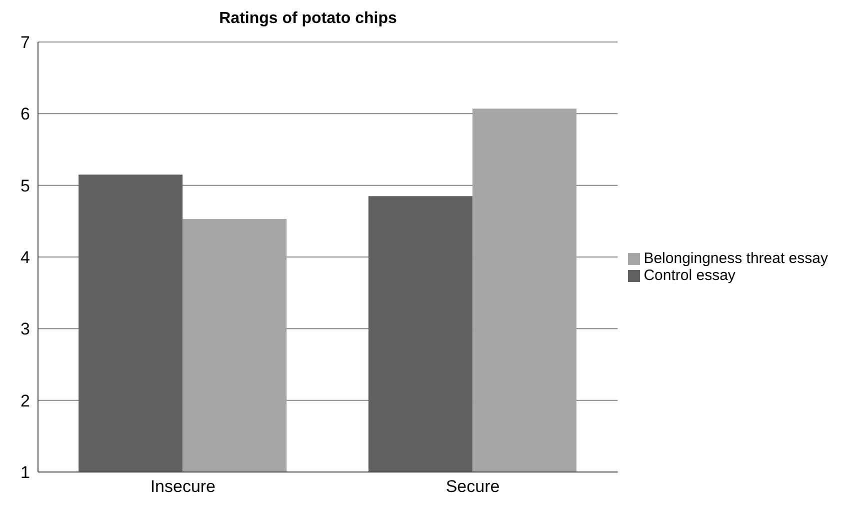 Image resolution: width=857 pixels, height=512 pixels. Describe the element at coordinates (25, 258) in the screenshot. I see `y-tick-label: 4` at that location.